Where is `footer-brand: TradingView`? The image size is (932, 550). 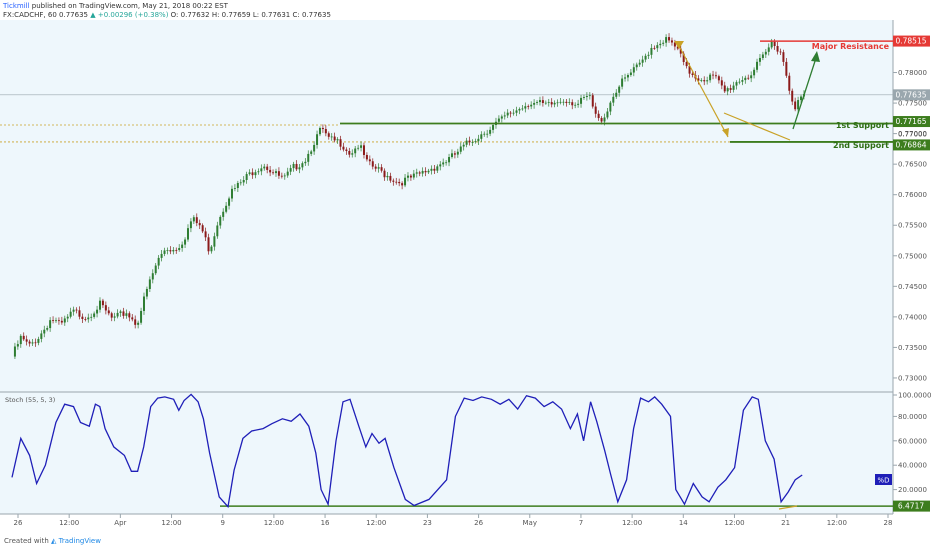 footer-brand: TradingView is located at coordinates (79, 541).